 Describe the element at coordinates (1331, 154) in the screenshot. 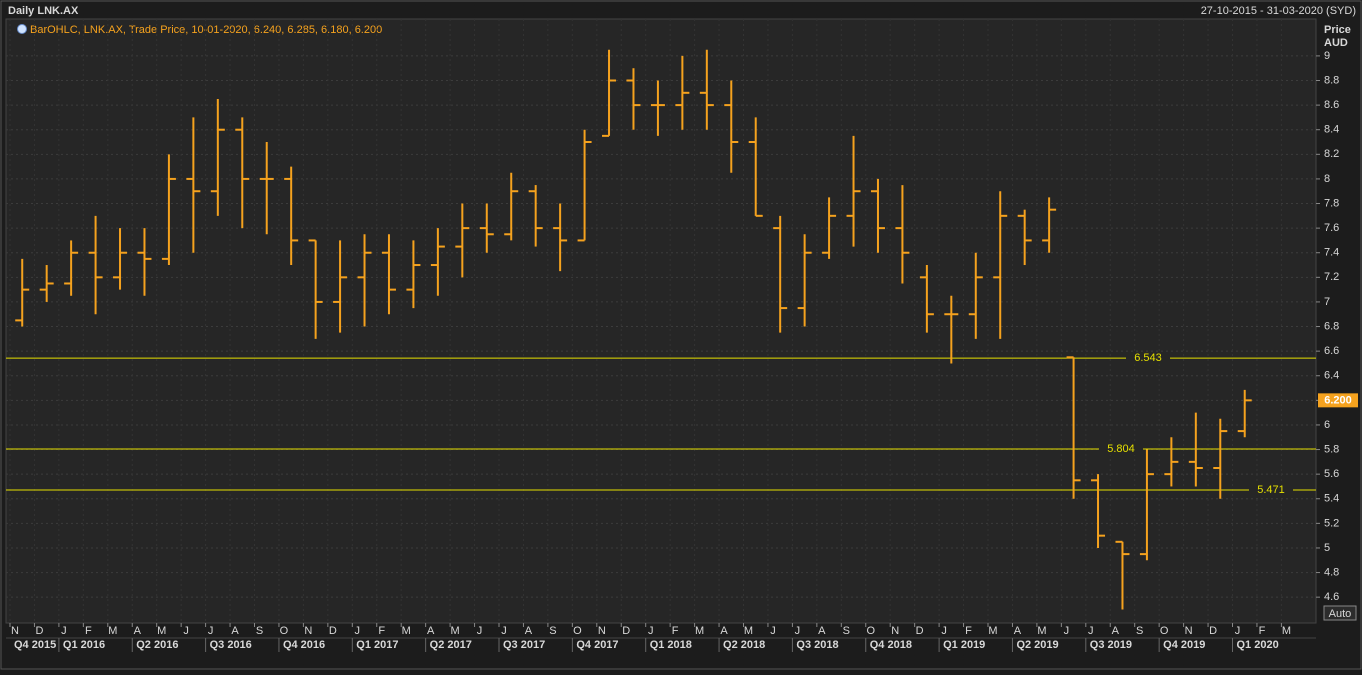

I see `y-tick-label: 8.2` at that location.